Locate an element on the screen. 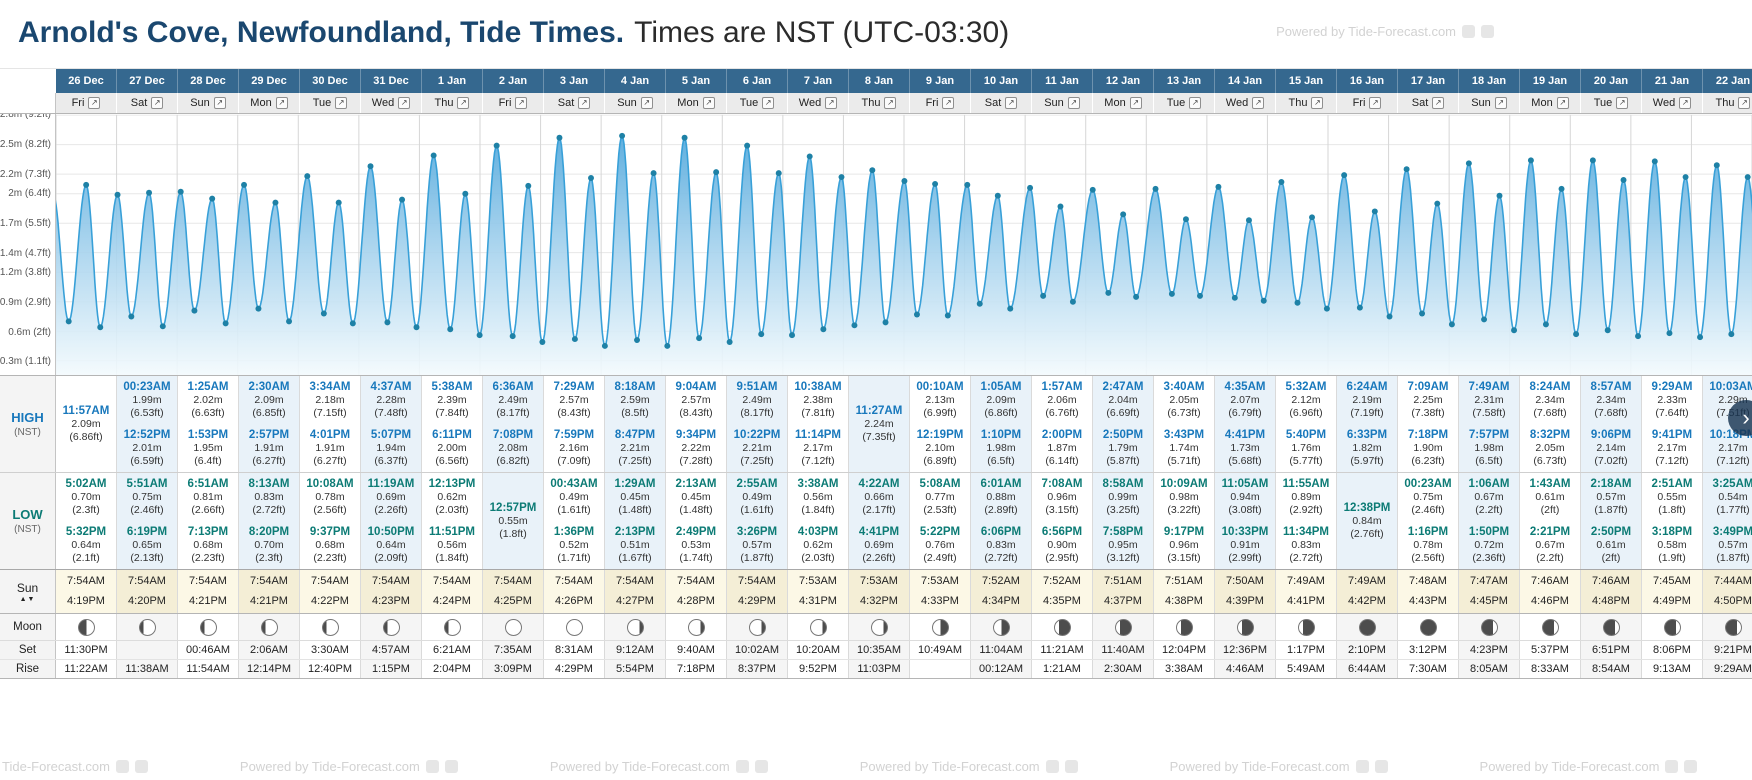 The height and width of the screenshot is (780, 1752). high-tide-height-ft: (6.5ft) is located at coordinates (1001, 461).